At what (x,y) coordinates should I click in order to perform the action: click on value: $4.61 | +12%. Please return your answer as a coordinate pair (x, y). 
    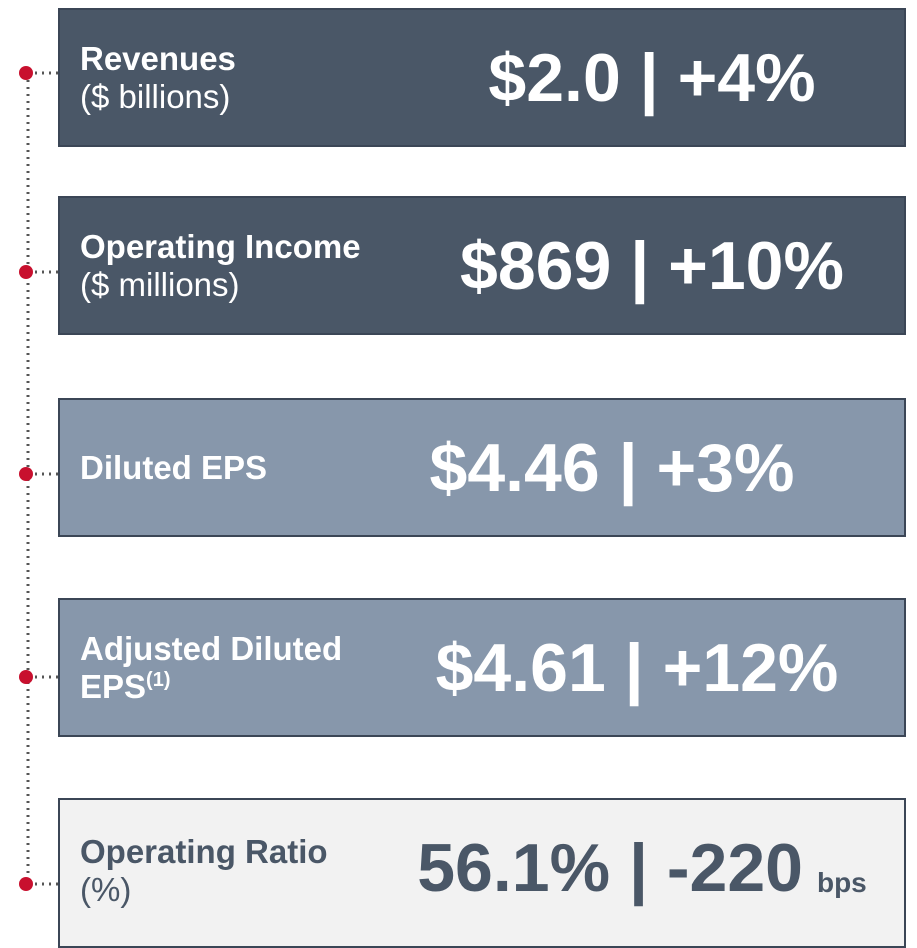
    Looking at the image, I should click on (637, 667).